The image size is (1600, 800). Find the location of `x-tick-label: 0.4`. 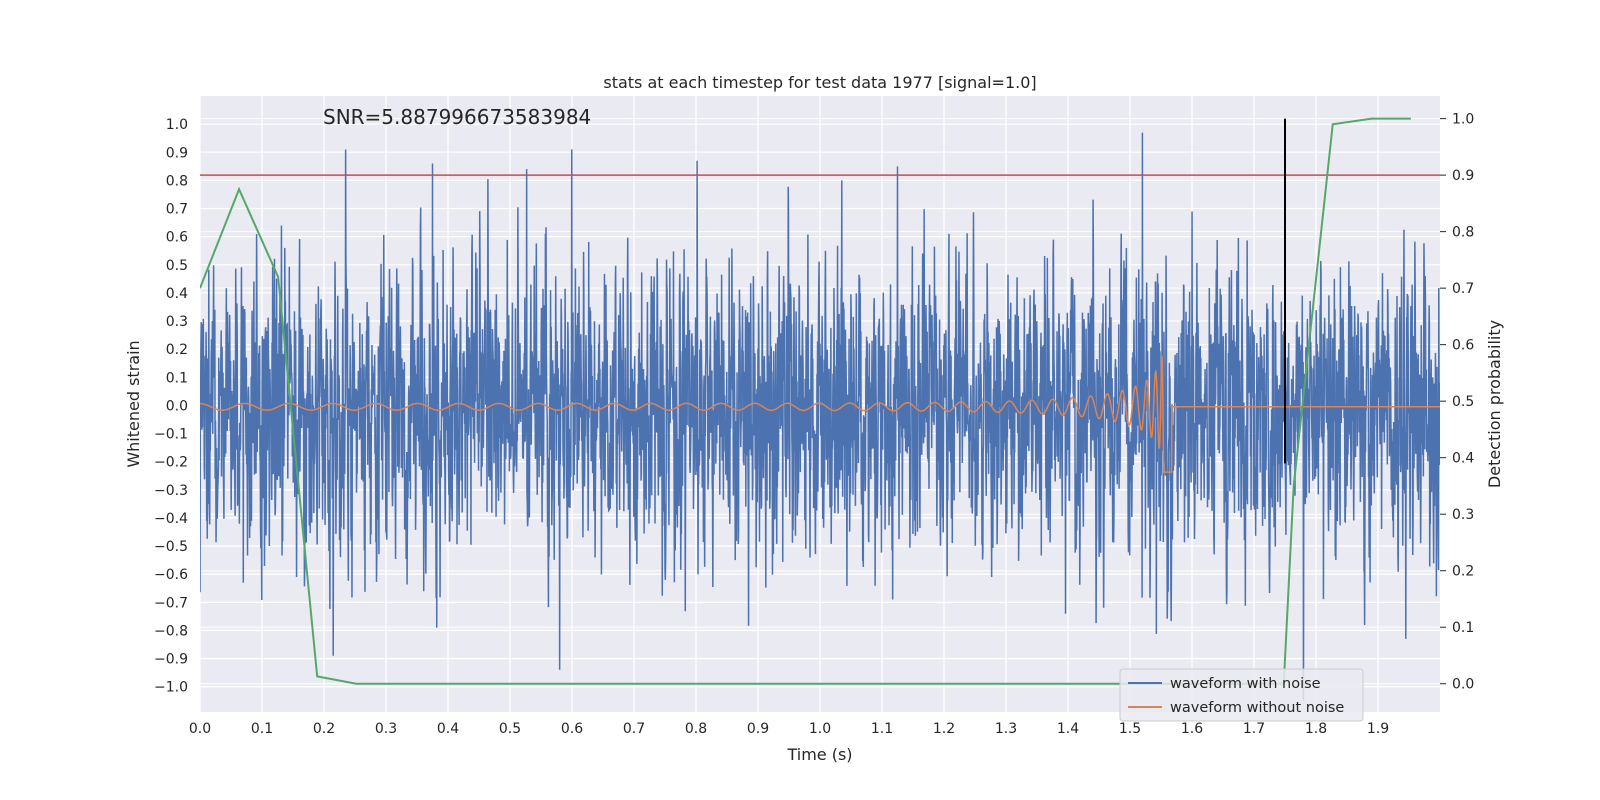

x-tick-label: 0.4 is located at coordinates (448, 729).